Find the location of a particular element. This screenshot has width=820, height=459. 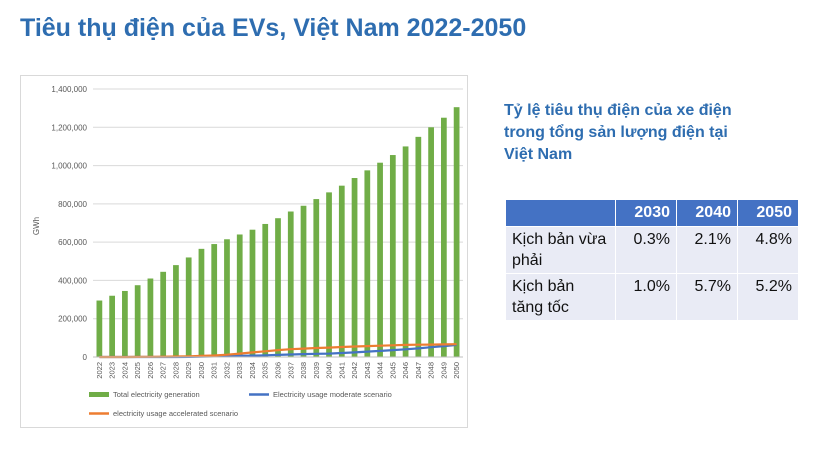

table-header-row: 2030 2040 2050 is located at coordinates (652, 213).